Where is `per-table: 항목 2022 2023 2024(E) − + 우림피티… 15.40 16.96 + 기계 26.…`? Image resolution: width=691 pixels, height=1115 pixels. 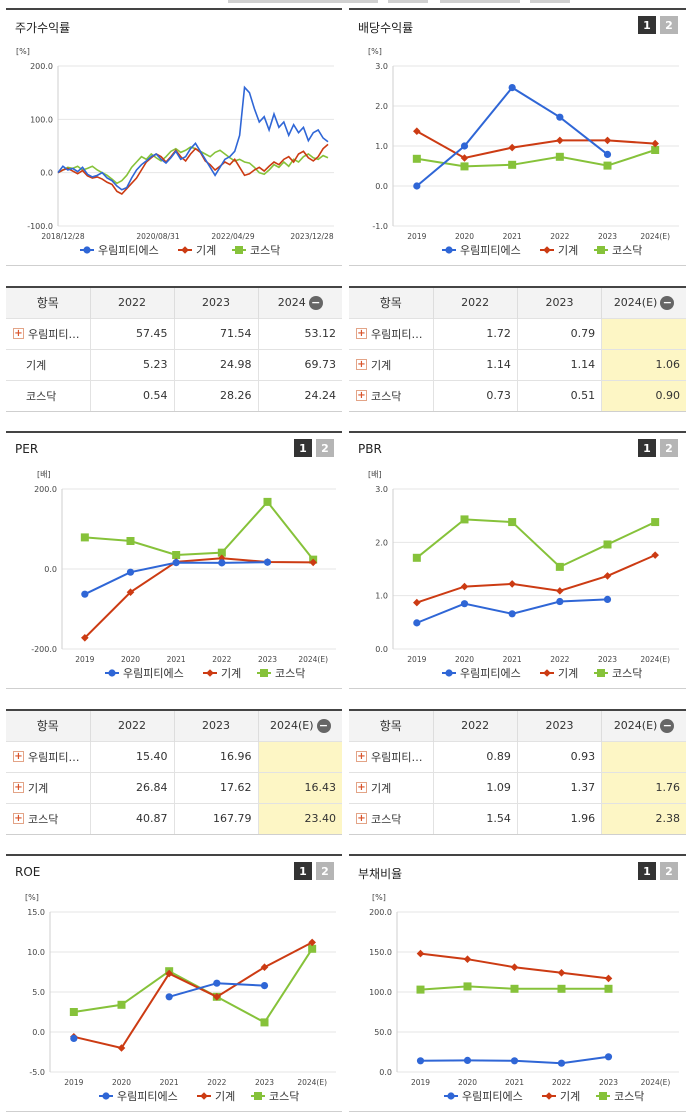
per-table: 항목 2022 2023 2024(E) − + 우림피티… 15.40 16.96 + 기계 26.… is located at coordinates (174, 772).